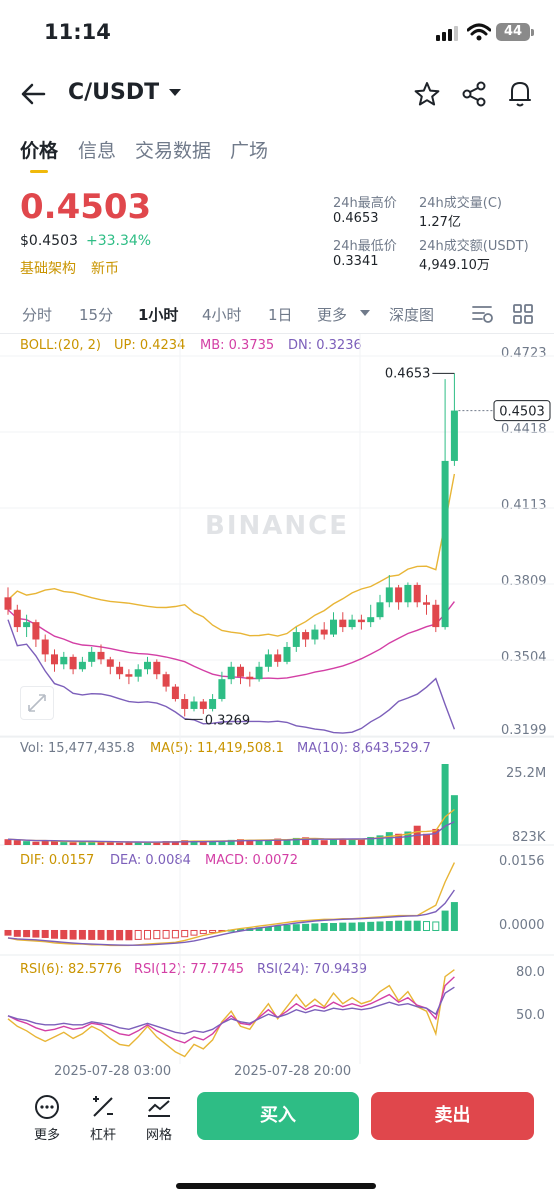  Describe the element at coordinates (280, 315) in the screenshot. I see `interval-1d: 1日` at that location.